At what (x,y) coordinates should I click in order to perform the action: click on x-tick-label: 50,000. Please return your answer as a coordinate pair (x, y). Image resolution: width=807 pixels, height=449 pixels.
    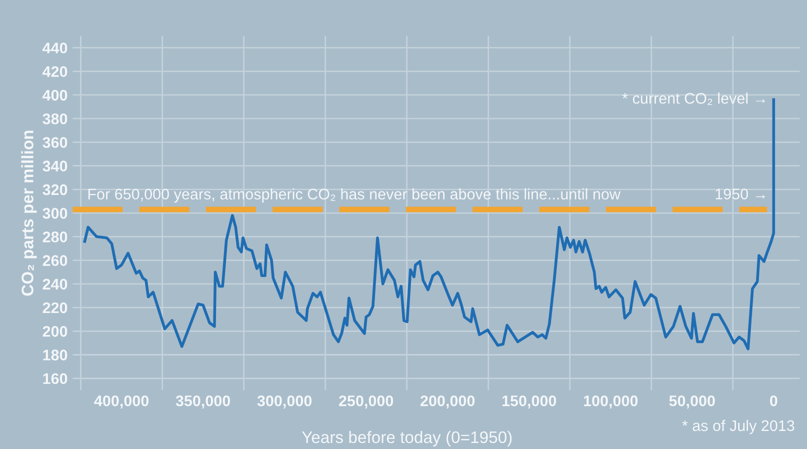
    Looking at the image, I should click on (692, 401).